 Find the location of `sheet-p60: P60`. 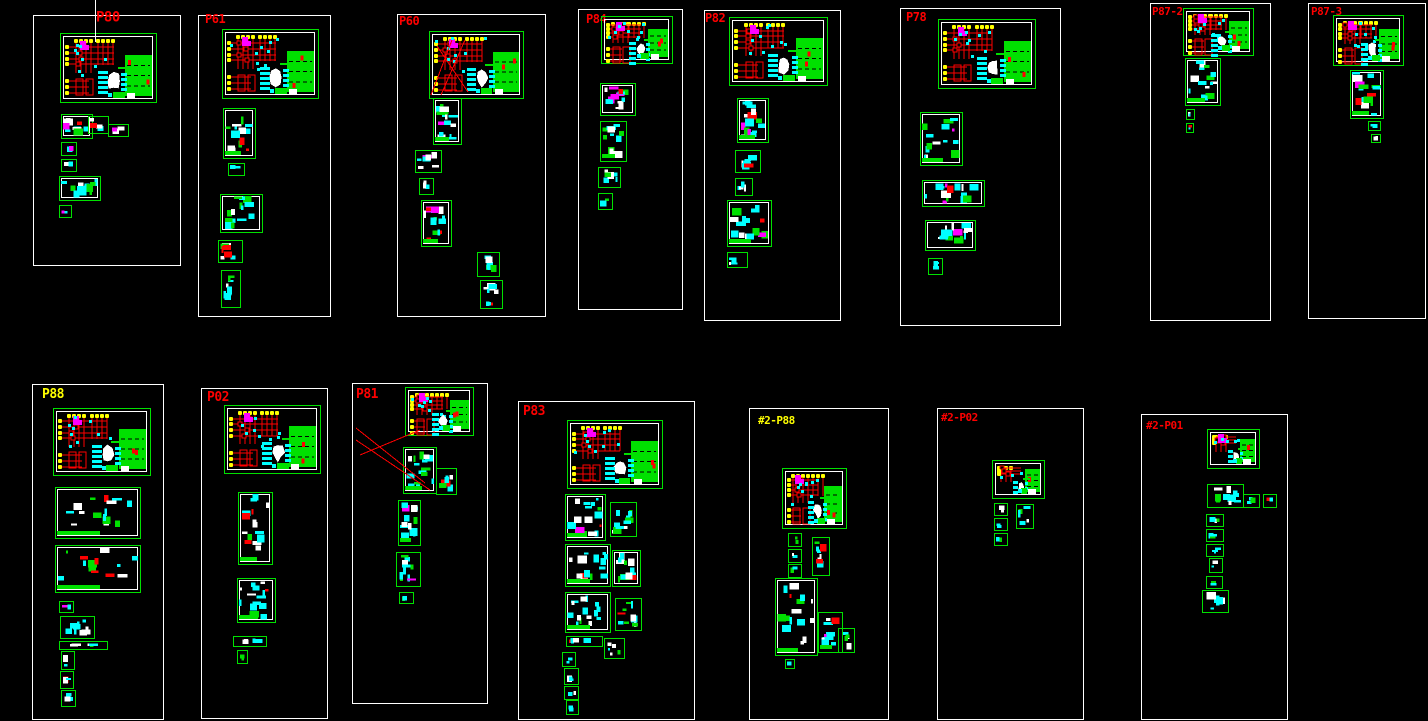

sheet-p60: P60 is located at coordinates (471, 165).